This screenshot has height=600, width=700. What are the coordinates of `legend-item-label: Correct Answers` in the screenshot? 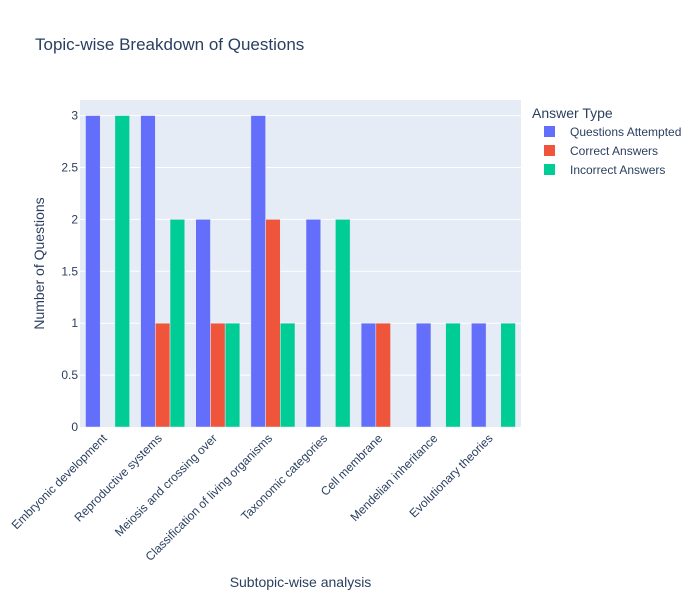 It's located at (614, 151).